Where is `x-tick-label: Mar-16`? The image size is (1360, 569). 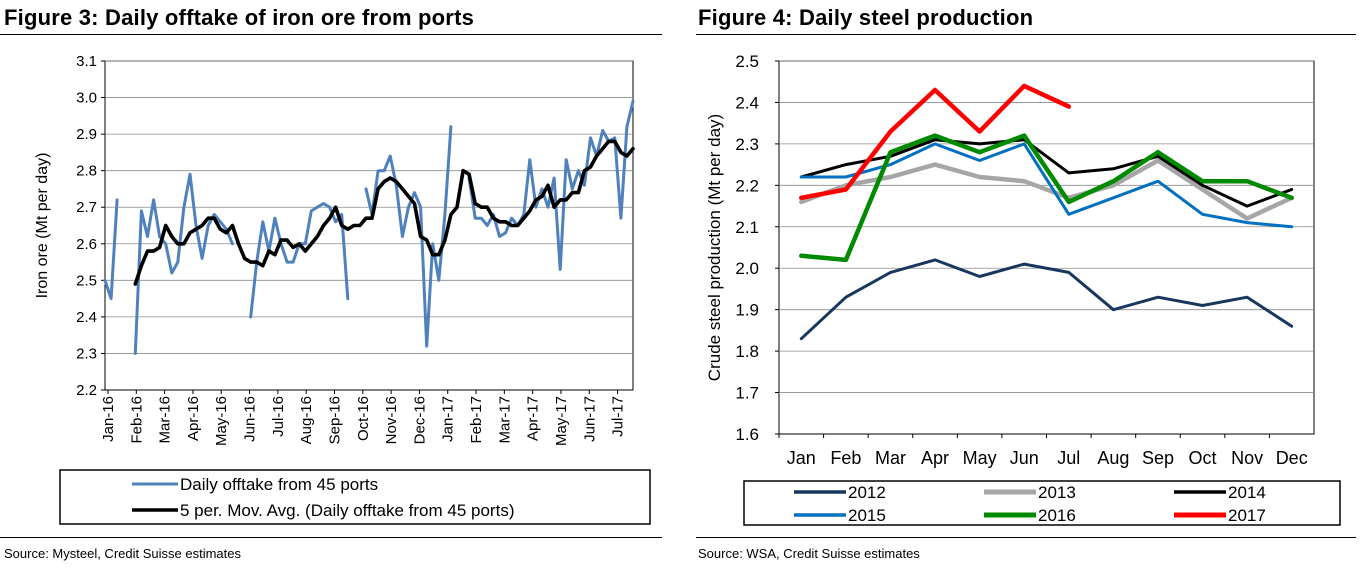
x-tick-label: Mar-16 is located at coordinates (165, 420).